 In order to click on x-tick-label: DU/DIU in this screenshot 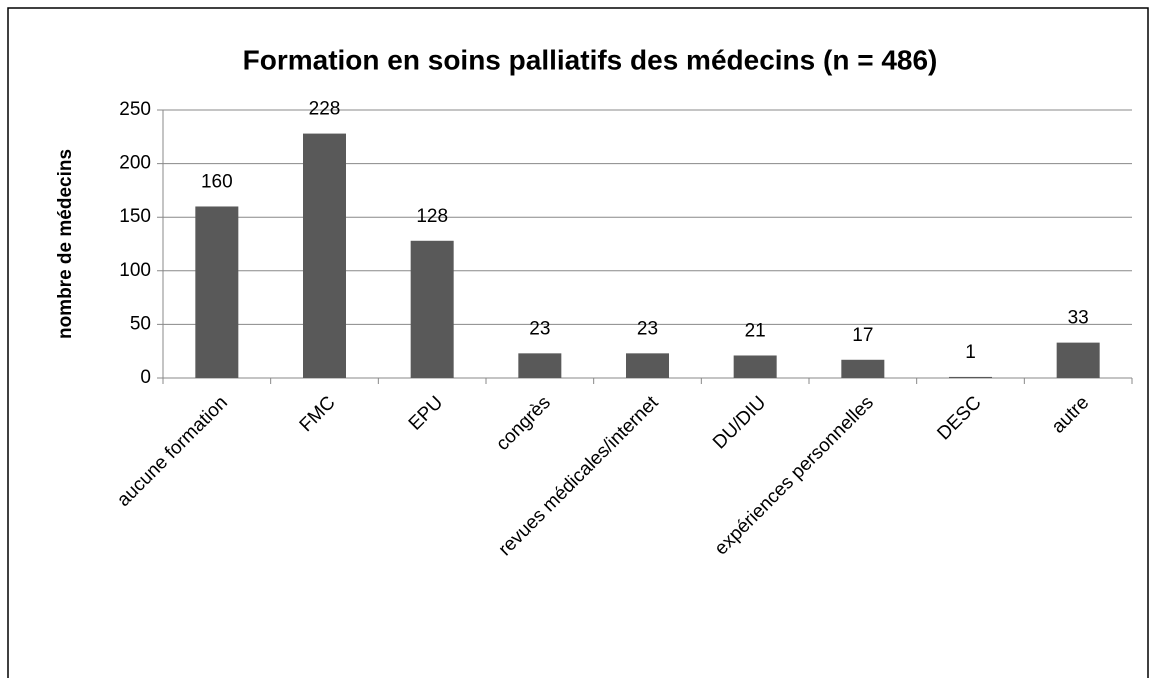, I will do `click(739, 422)`.